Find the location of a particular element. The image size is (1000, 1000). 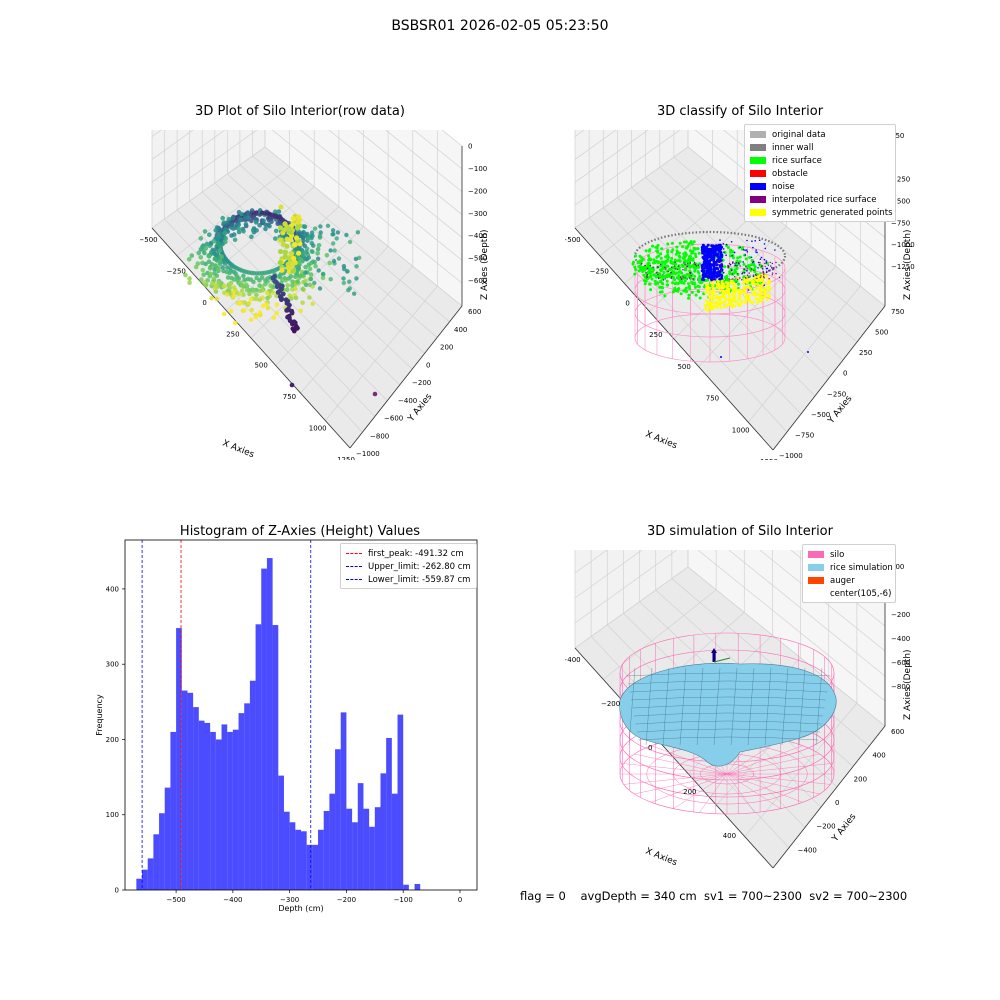

z-tick-label: −500 is located at coordinates (900, 201).